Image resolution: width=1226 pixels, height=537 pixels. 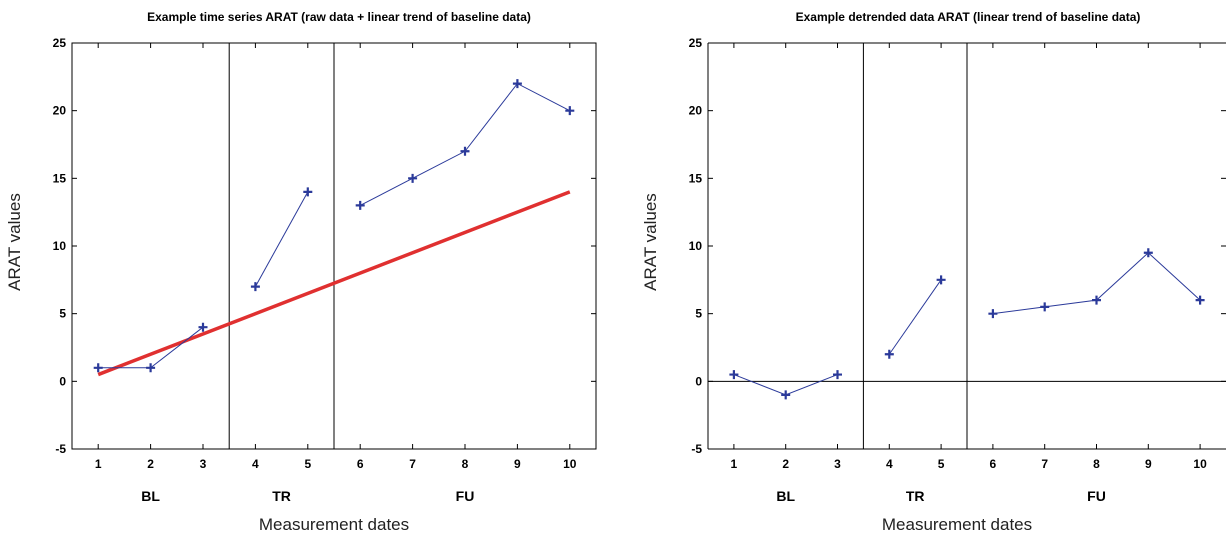 What do you see at coordinates (151, 347) in the screenshot?
I see `series-line-bl` at bounding box center [151, 347].